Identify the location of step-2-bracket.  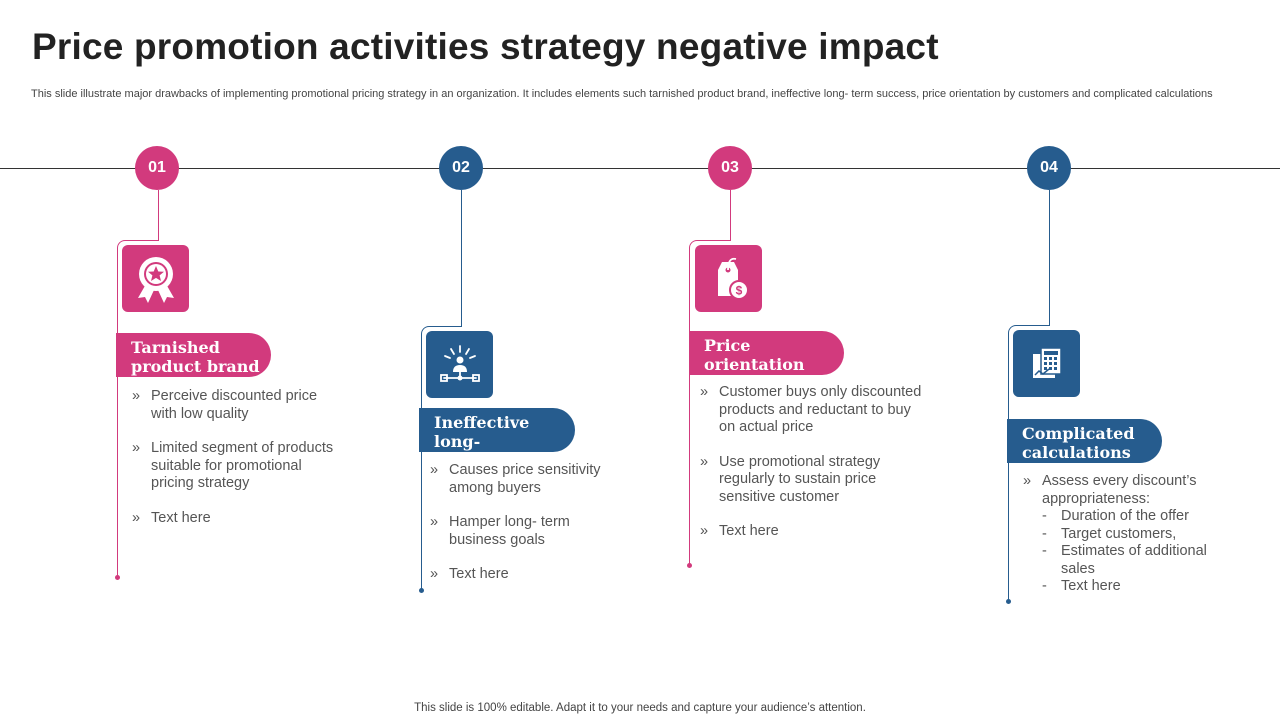
(441, 458).